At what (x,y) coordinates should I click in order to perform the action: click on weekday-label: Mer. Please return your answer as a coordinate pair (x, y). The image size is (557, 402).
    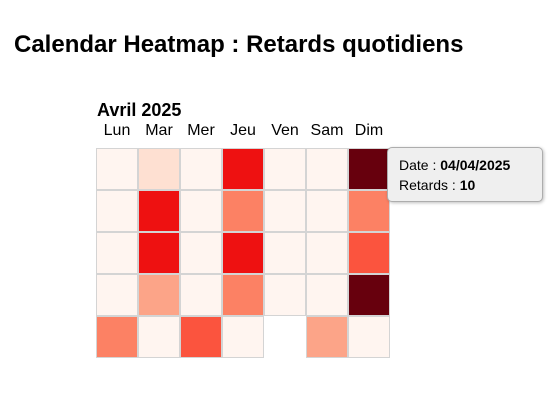
    Looking at the image, I should click on (201, 130).